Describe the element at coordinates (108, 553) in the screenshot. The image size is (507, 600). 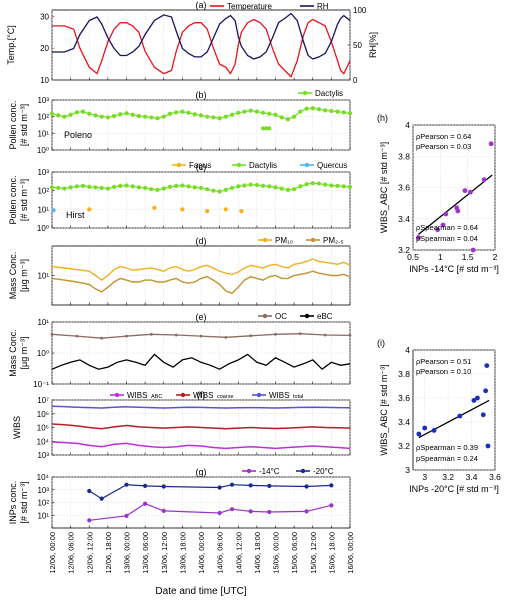
I see `x-tick-label: 12/06, 18:00` at that location.